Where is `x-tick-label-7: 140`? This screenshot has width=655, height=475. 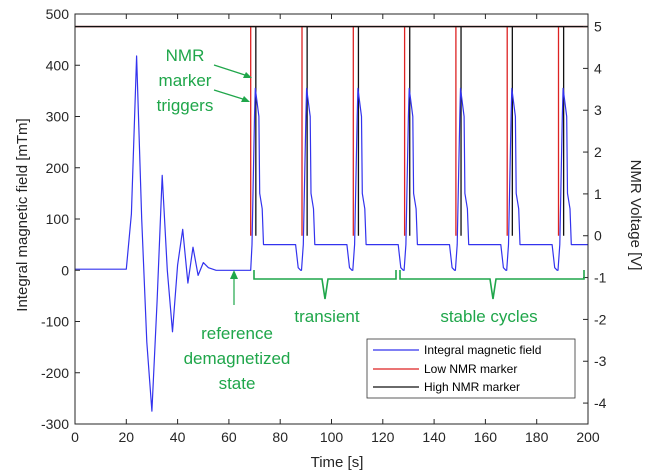
x-tick-label-7: 140 is located at coordinates (434, 437).